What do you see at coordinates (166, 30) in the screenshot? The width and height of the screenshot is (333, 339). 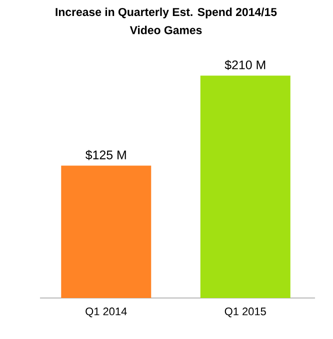 I see `chart-subtitle: Video Games` at bounding box center [166, 30].